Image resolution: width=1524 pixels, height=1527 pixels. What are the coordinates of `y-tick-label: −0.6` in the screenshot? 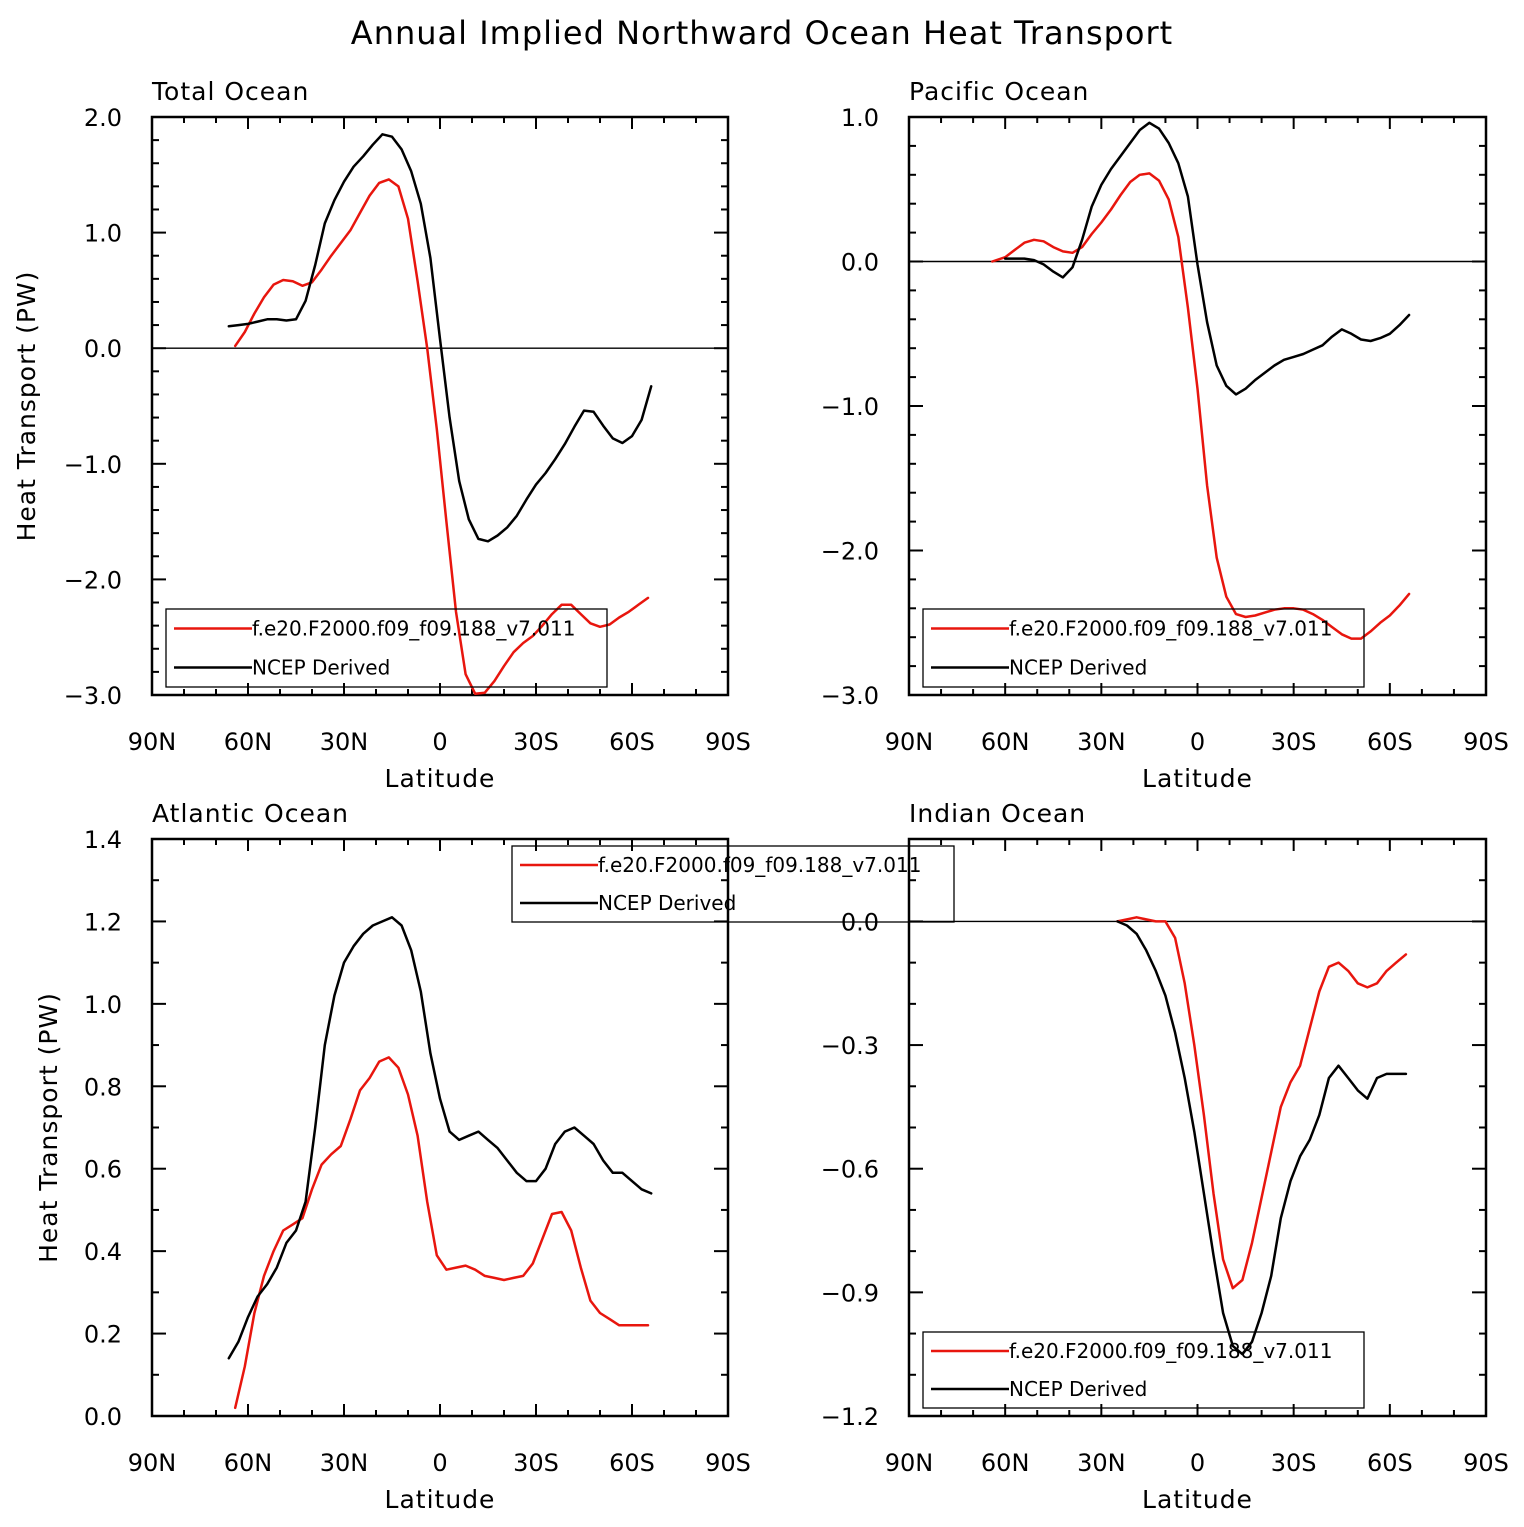 It's located at (850, 1170).